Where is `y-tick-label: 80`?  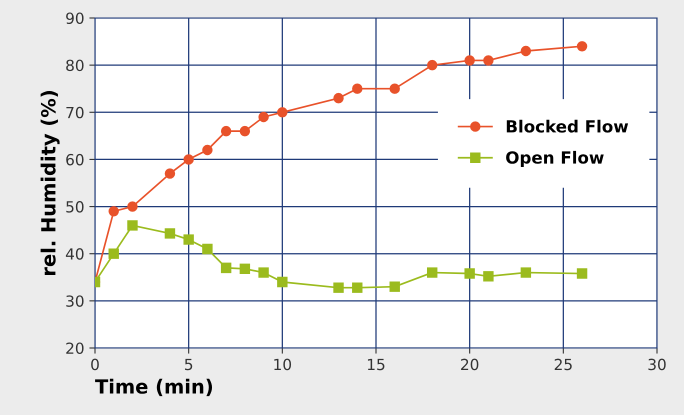 y-tick-label: 80 is located at coordinates (75, 66).